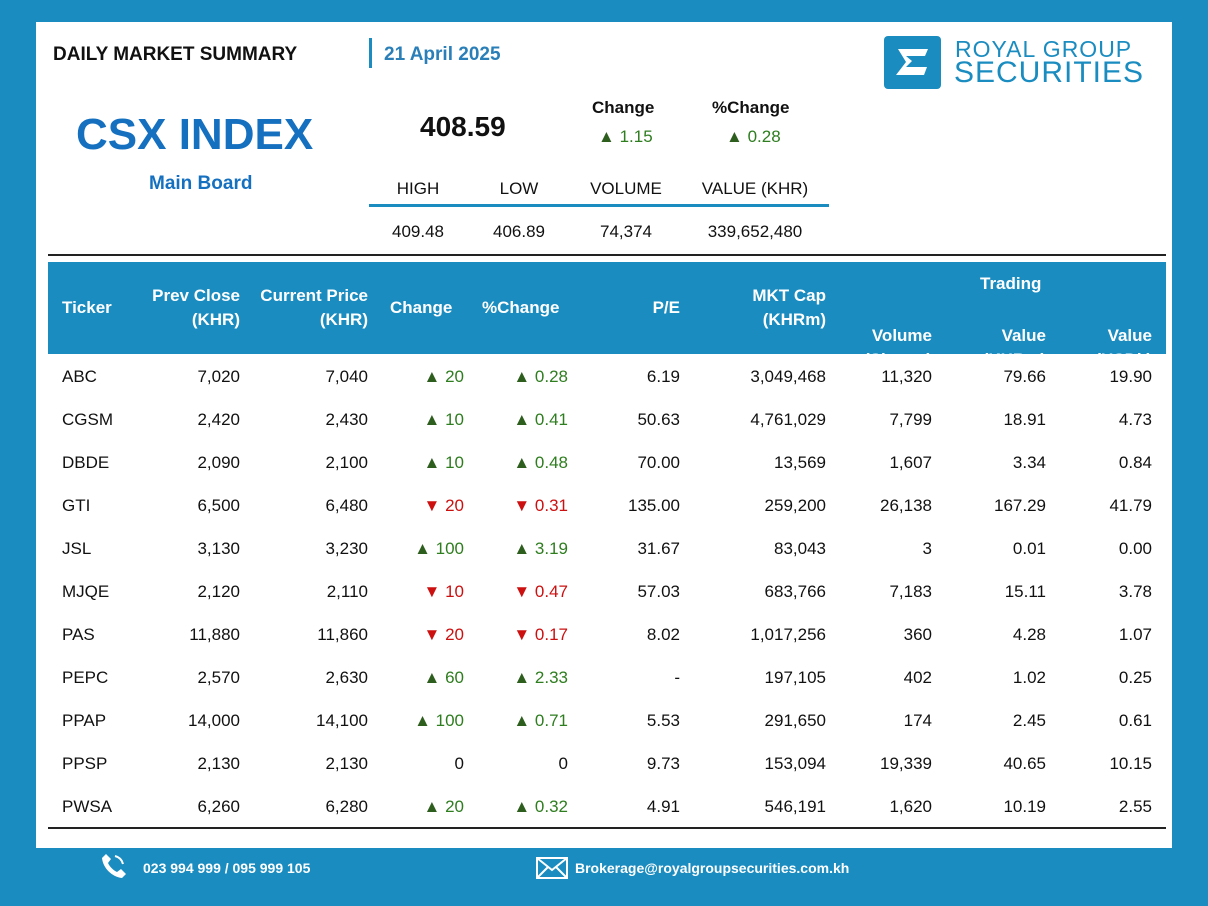 The image size is (1208, 906). Describe the element at coordinates (87, 307) in the screenshot. I see `col-ticker: Ticker` at that location.